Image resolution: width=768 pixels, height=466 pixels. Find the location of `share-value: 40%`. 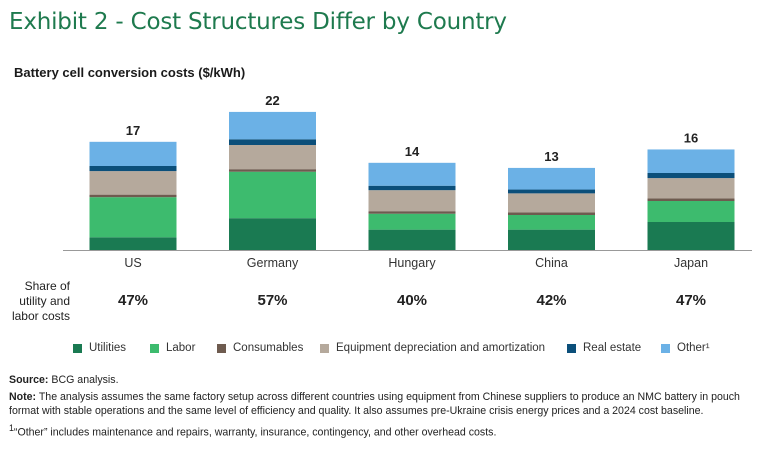

share-value: 40% is located at coordinates (412, 300).